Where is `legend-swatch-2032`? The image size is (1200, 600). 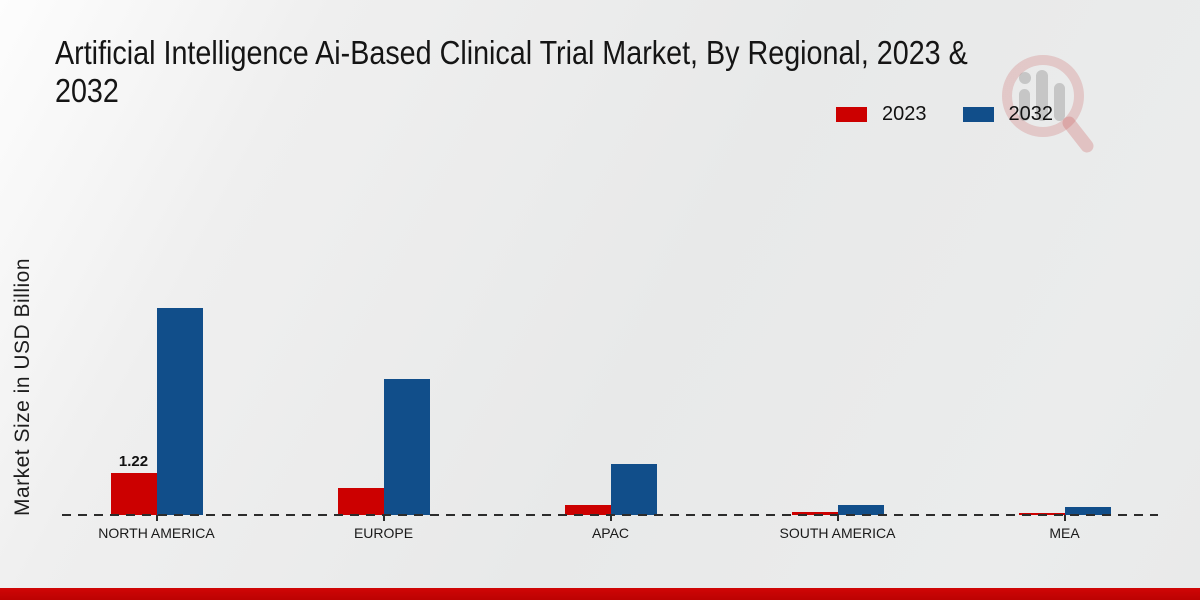 legend-swatch-2032 is located at coordinates (978, 114).